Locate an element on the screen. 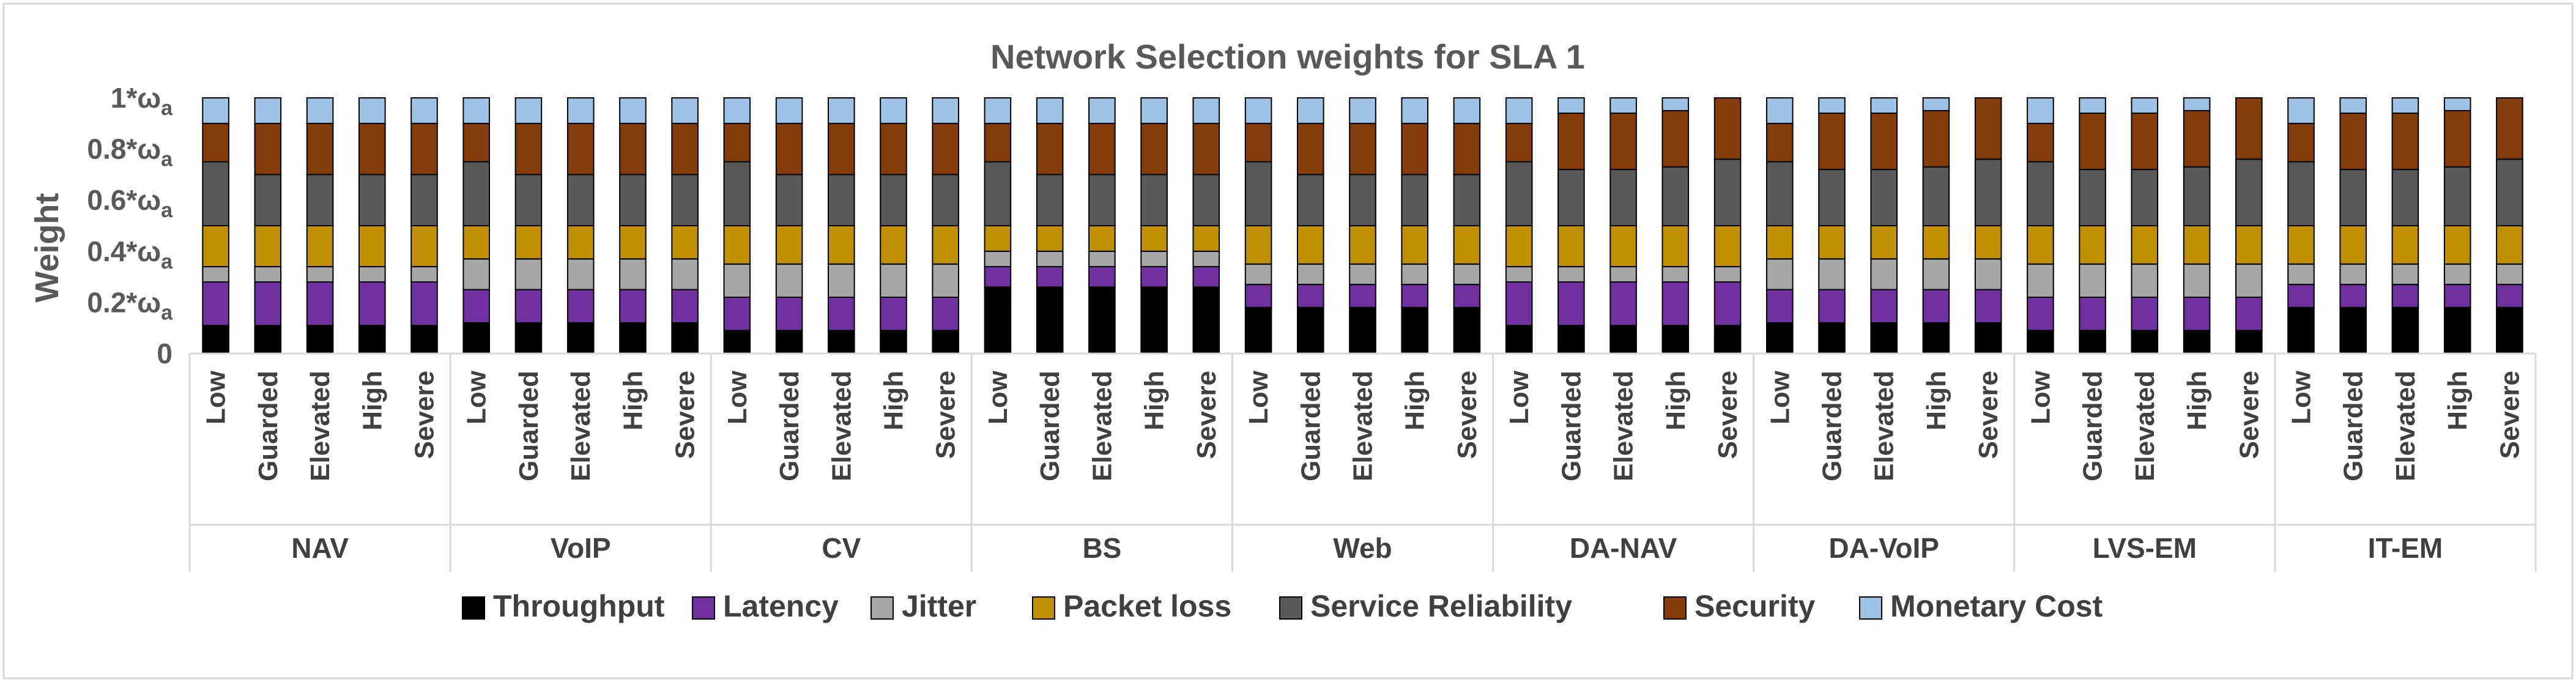  legend-item: Monetary Cost is located at coordinates (1981, 606).